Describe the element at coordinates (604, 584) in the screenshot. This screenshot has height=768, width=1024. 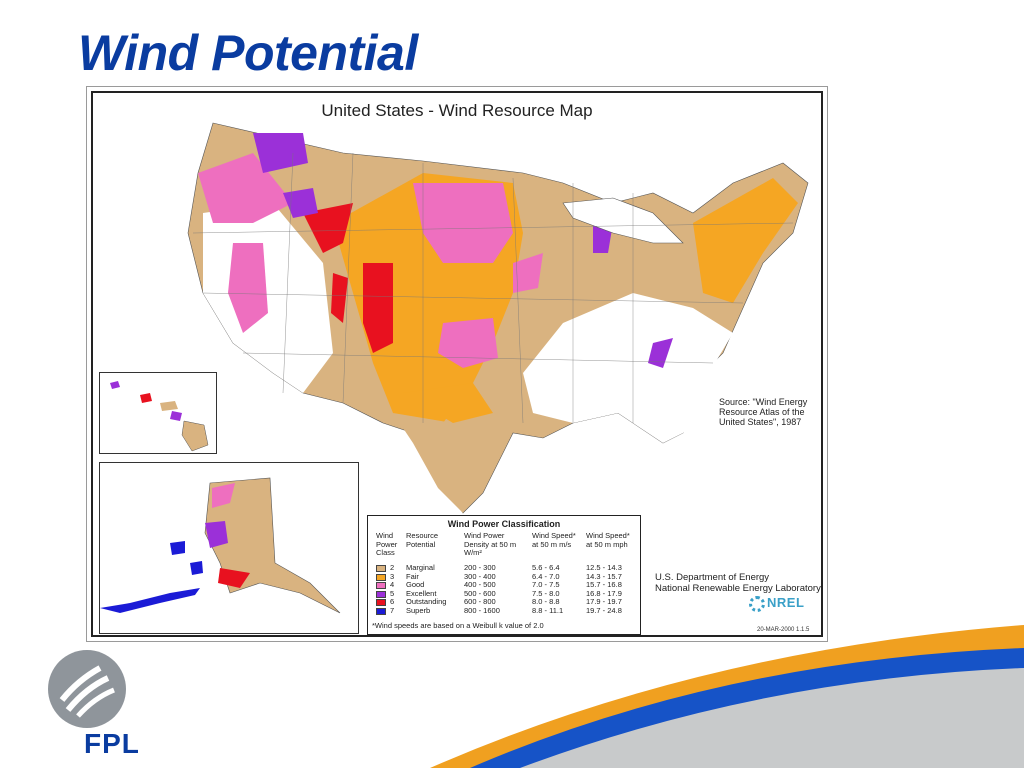
I see `legend-speed-mph: 15.7 - 16.8` at that location.